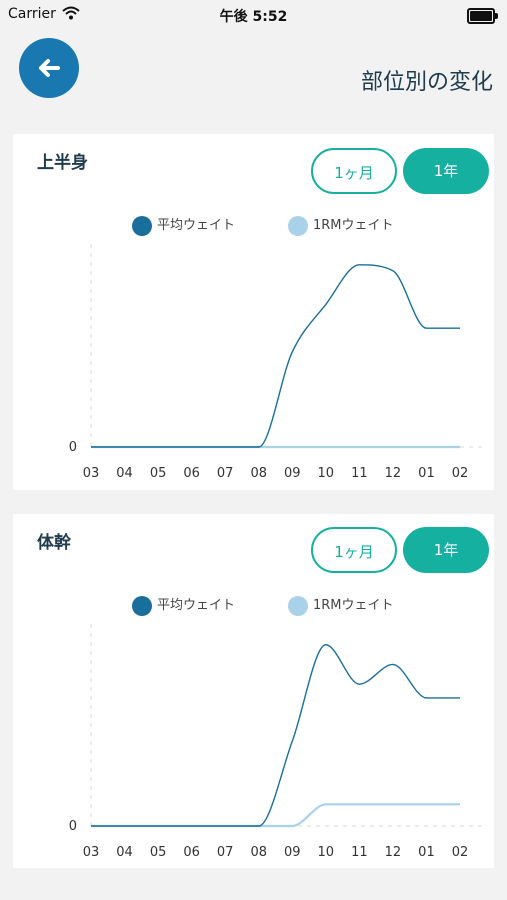 The image size is (507, 900). Describe the element at coordinates (482, 16) in the screenshot. I see `battery-icon` at that location.